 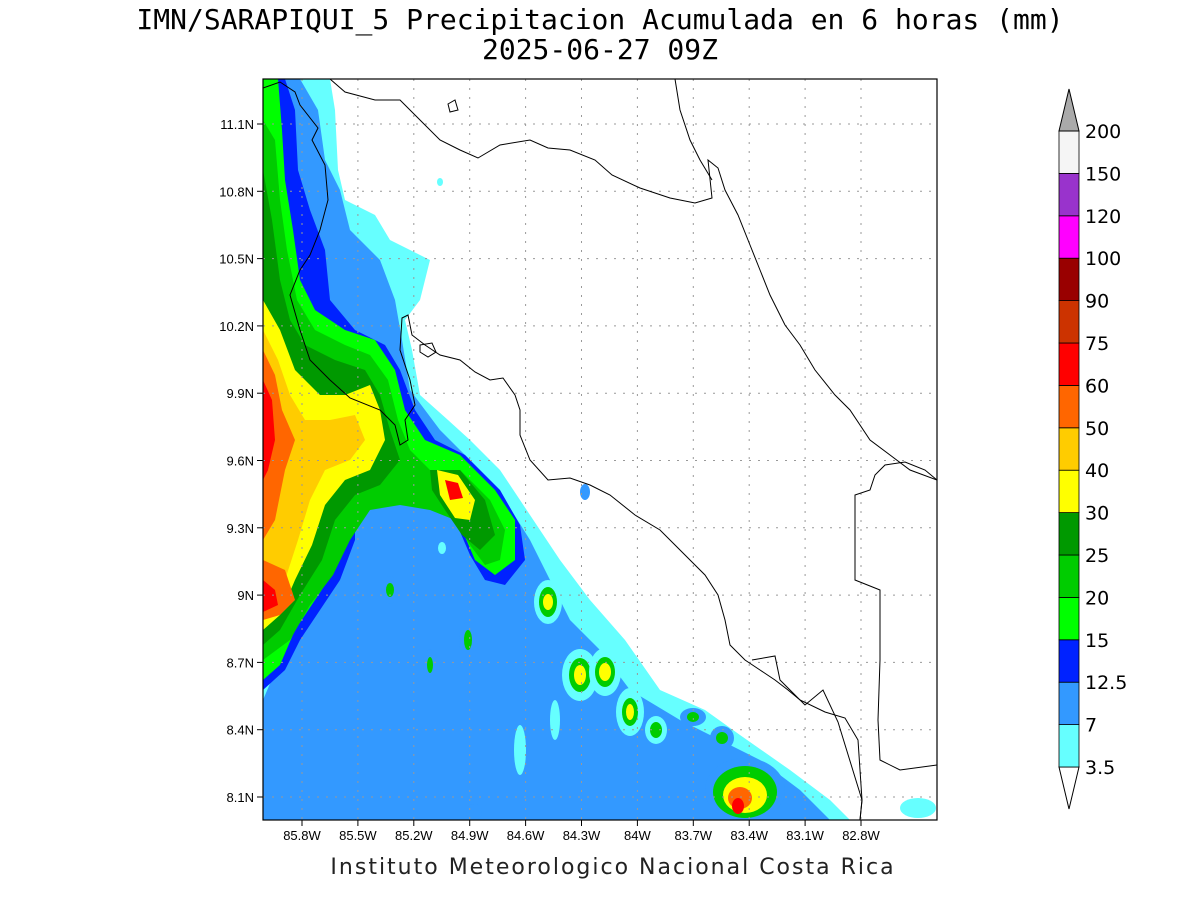 I want to click on osa-peninsula, so click(x=807, y=737).